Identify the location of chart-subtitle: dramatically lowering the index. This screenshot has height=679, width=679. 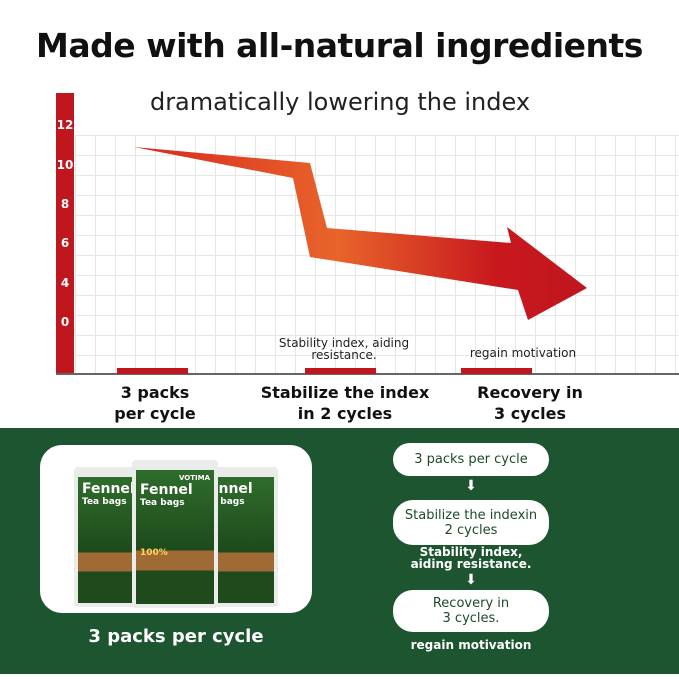
(340, 102).